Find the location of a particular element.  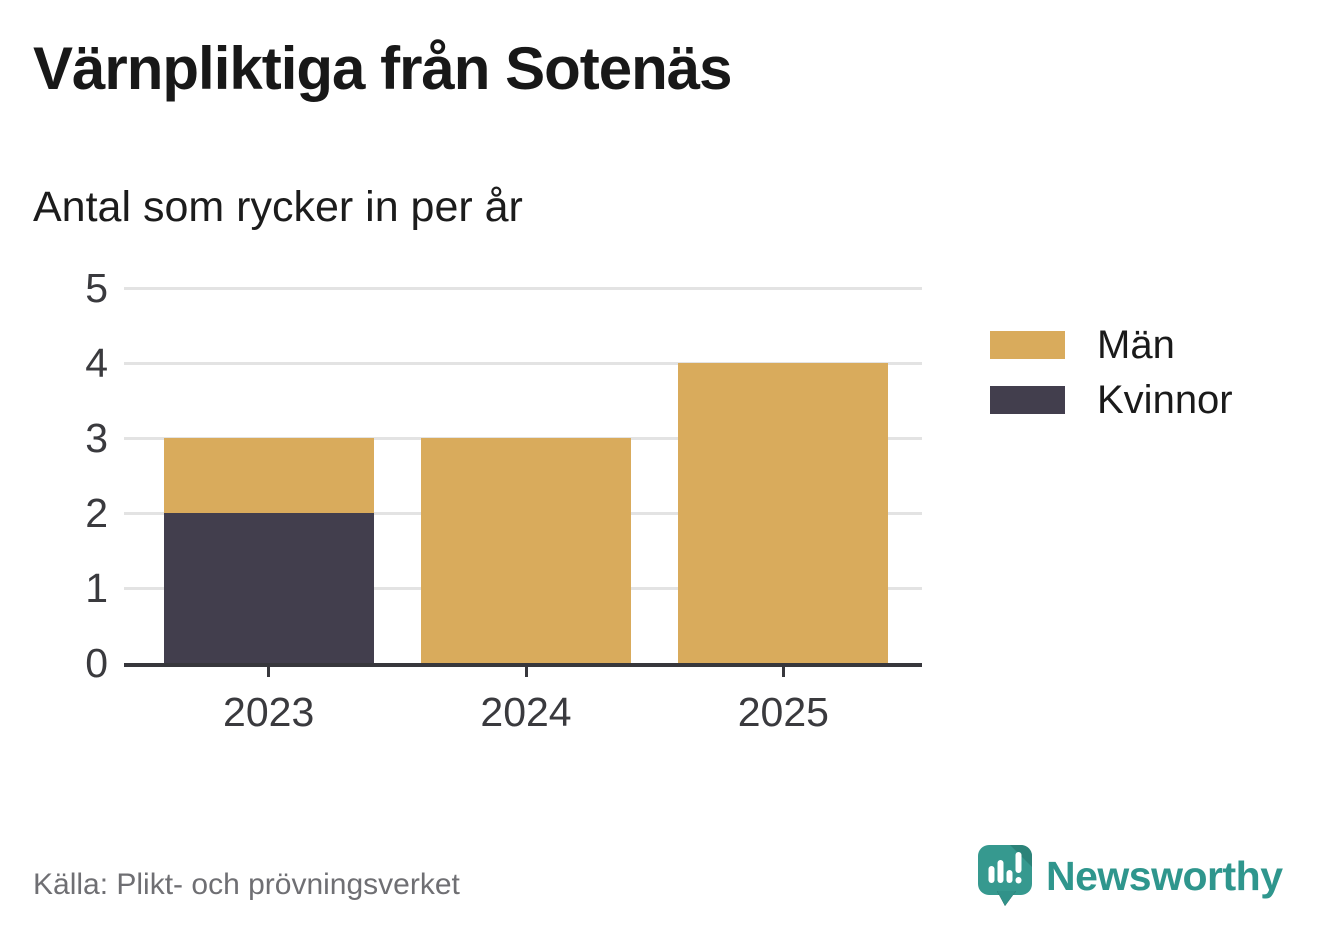

source-caption: Källa: Plikt- och prövningsverket is located at coordinates (246, 884).